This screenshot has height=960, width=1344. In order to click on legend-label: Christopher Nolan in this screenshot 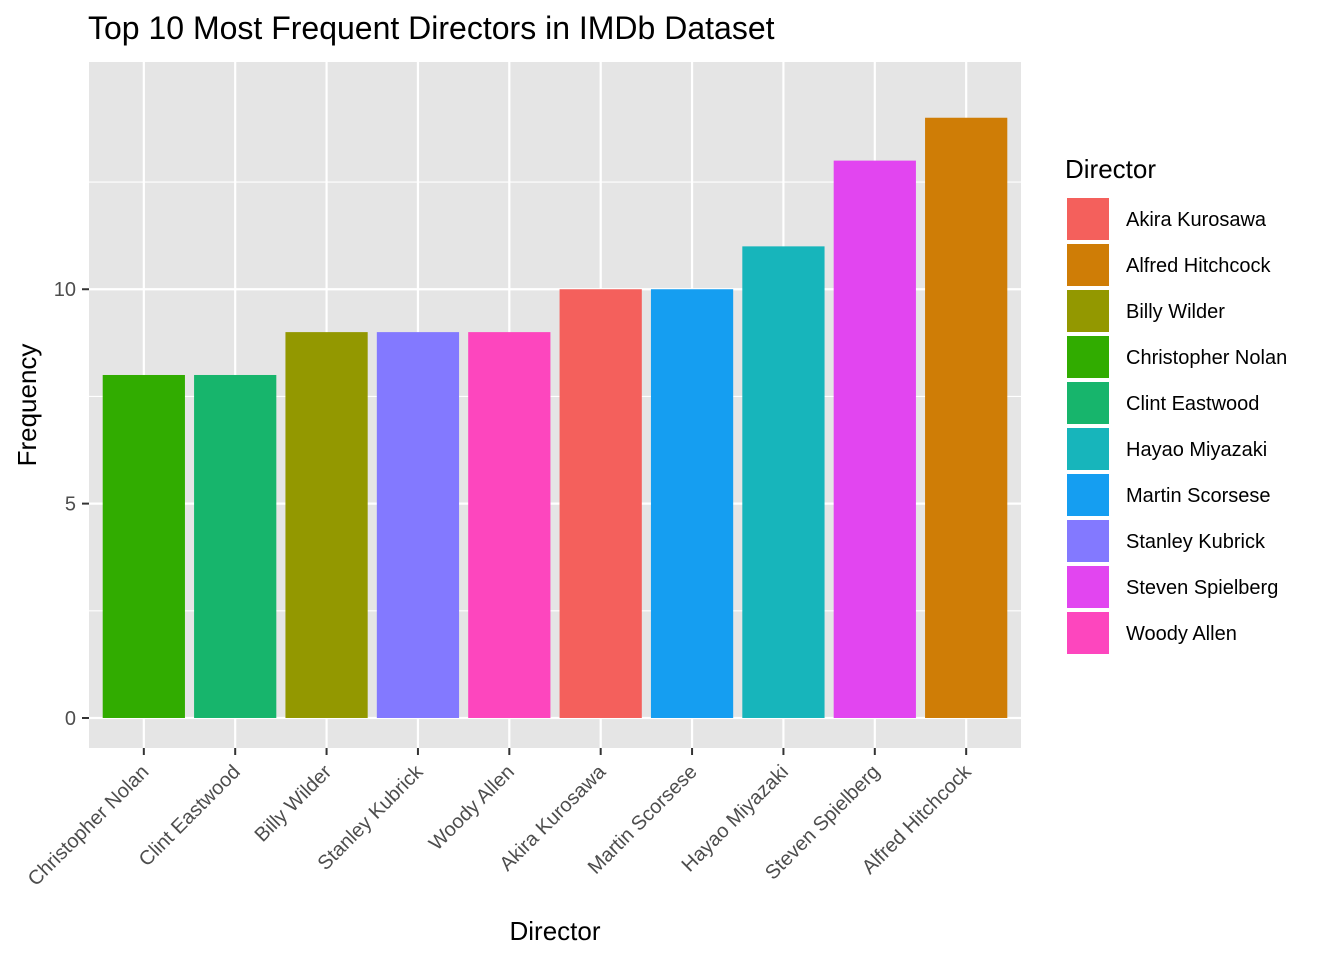, I will do `click(1206, 358)`.